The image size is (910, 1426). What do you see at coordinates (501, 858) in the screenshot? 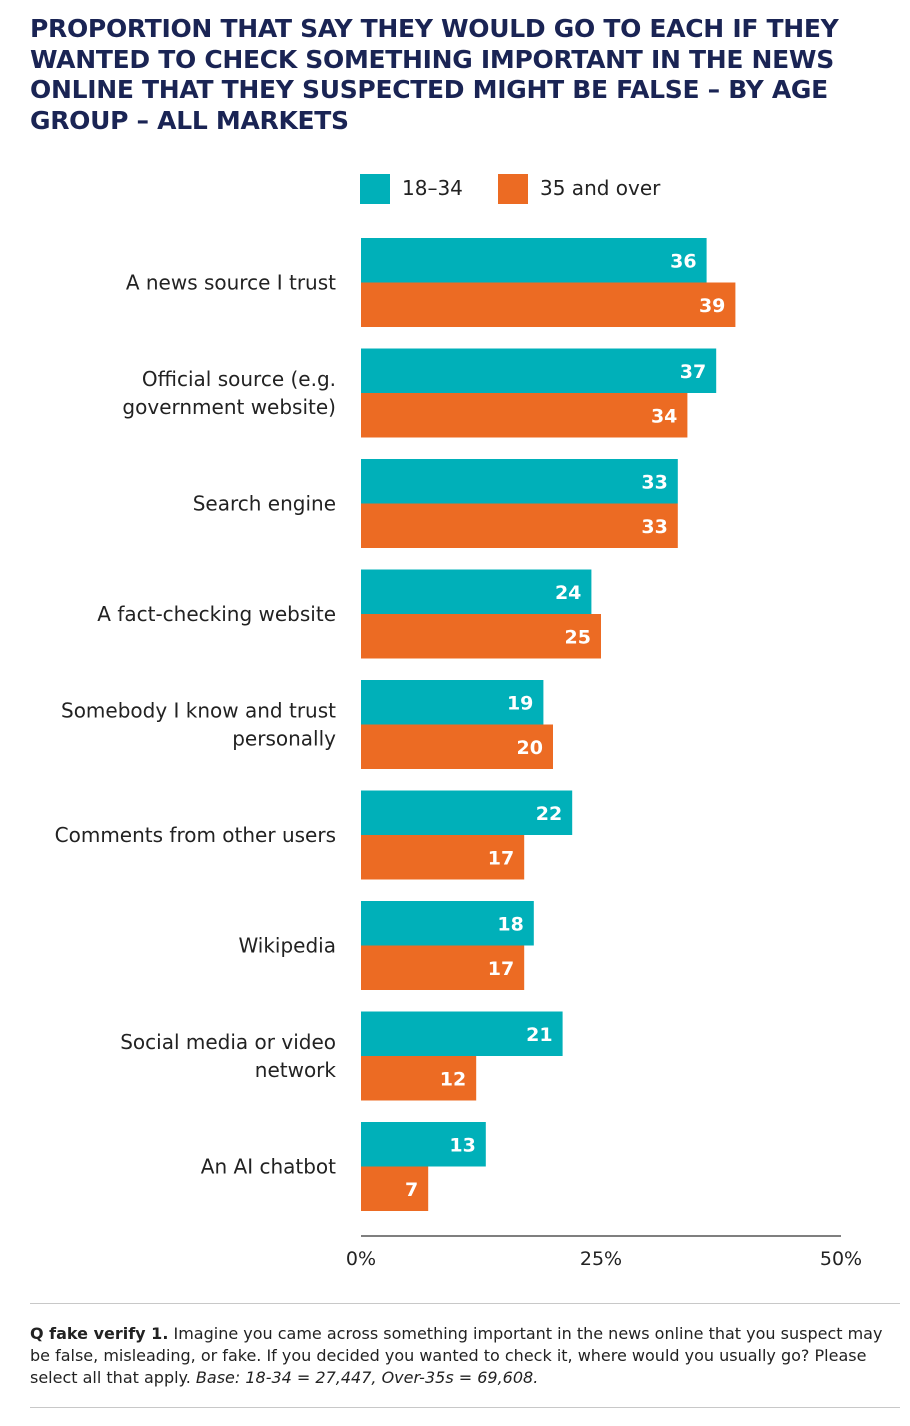
I see `data-label-35-and-over-6: 17` at bounding box center [501, 858].